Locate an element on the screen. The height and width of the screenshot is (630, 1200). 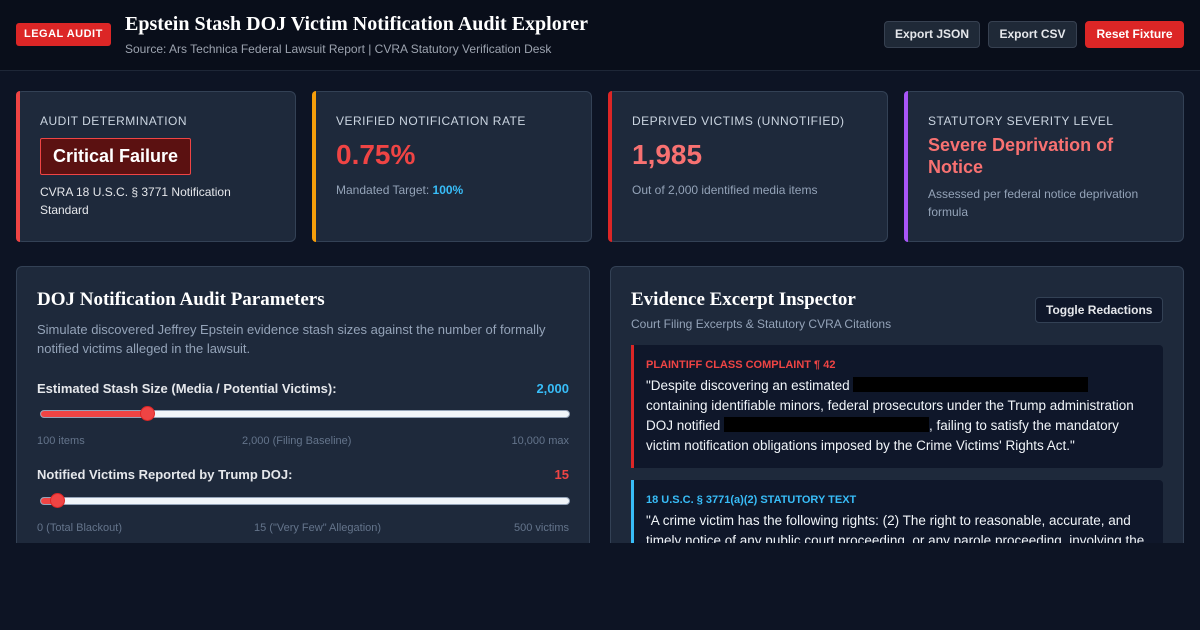
deprived-victims-value: 1,985 is located at coordinates (667, 154).